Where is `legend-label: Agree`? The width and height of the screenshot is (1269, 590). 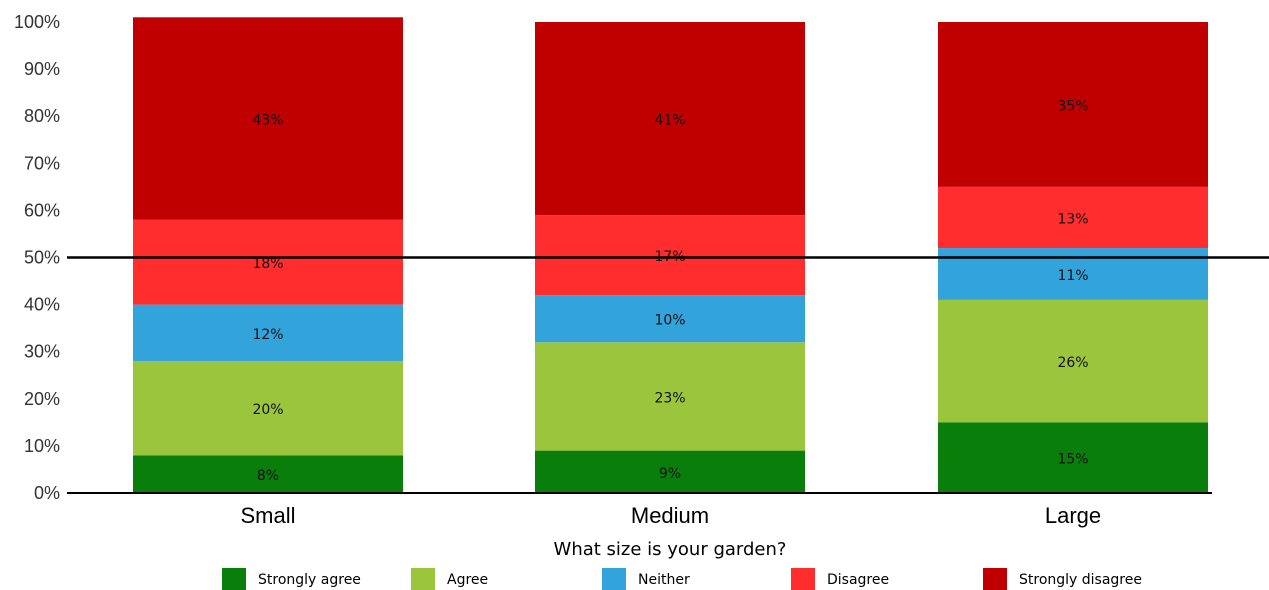
legend-label: Agree is located at coordinates (467, 580).